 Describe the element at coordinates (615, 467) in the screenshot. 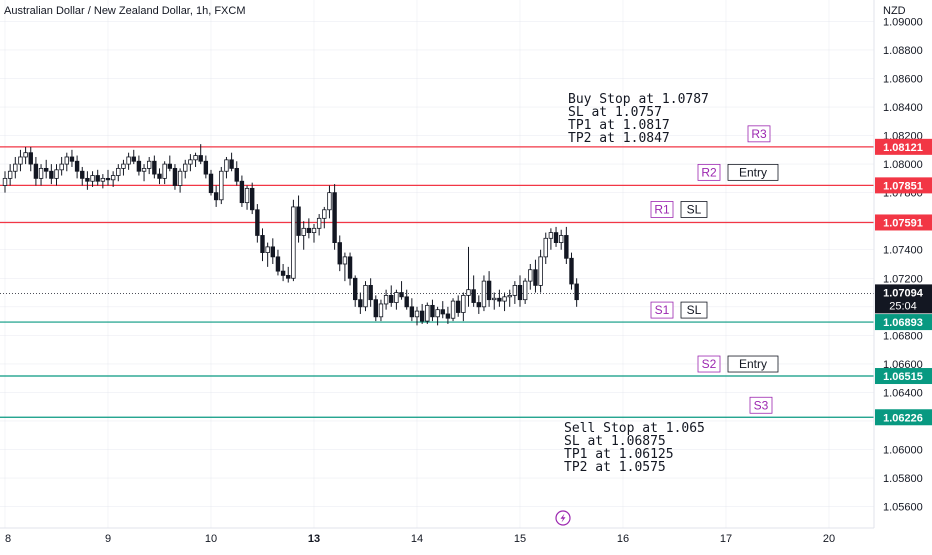

I see `annotation-line: TP2 at 1.0575` at that location.